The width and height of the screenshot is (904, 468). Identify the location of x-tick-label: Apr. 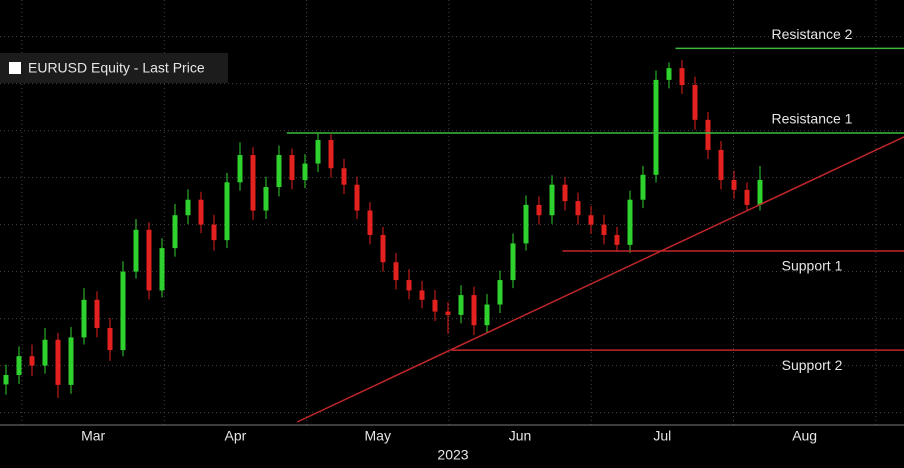
(236, 436).